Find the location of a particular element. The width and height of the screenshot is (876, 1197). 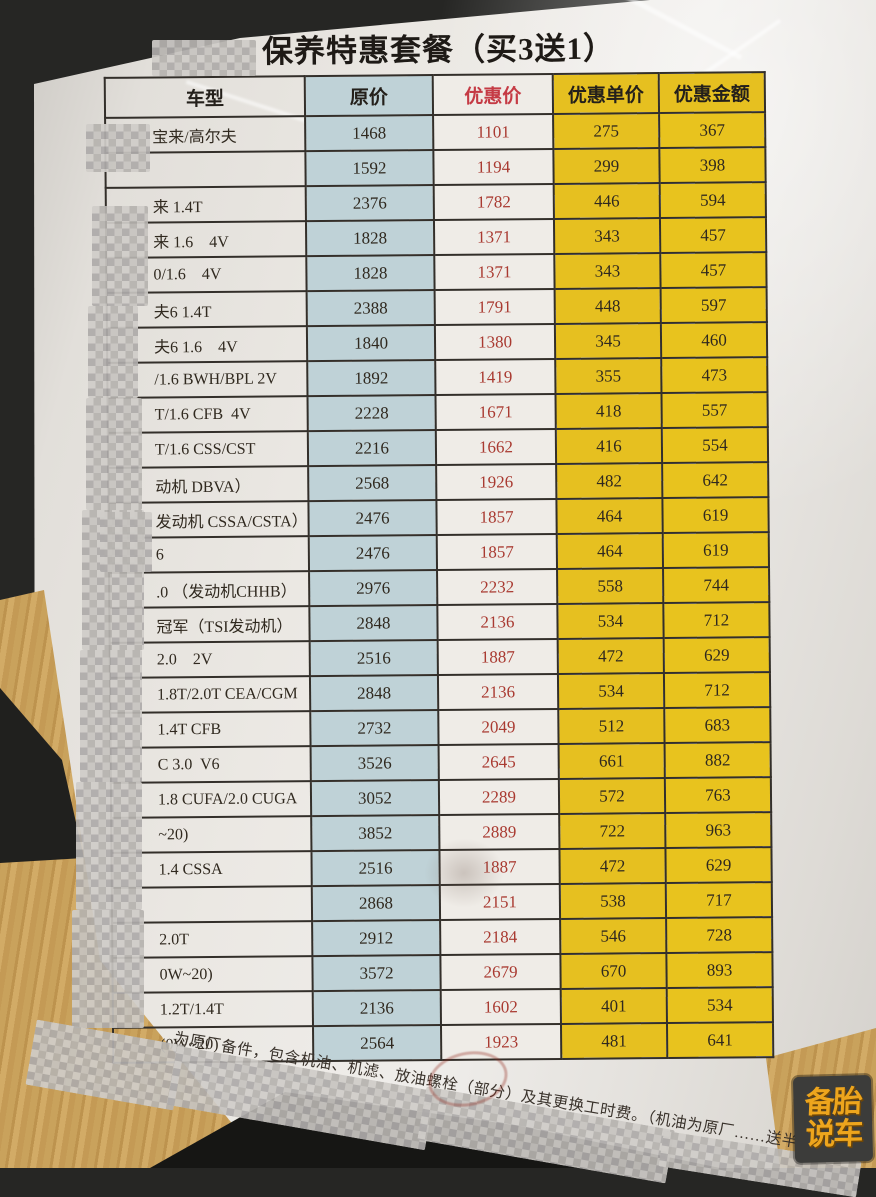

table-row: 1.2T/1.4T 2136 1602 401 534 is located at coordinates (442, 1007).